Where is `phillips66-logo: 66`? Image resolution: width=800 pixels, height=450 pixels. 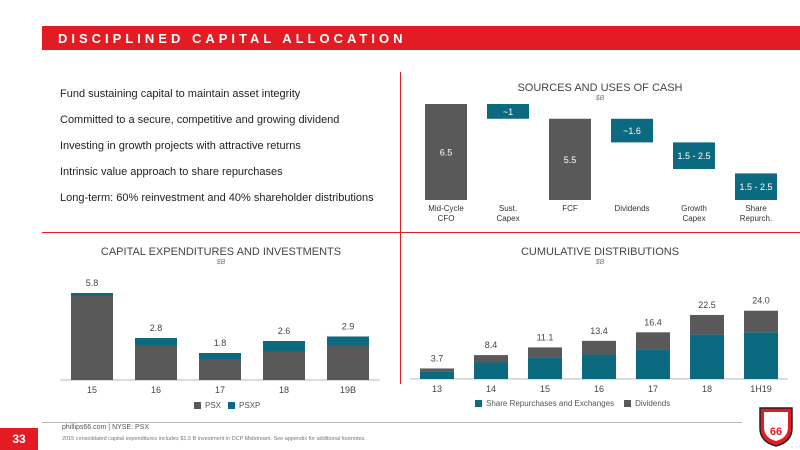
phillips66-logo: 66 is located at coordinates (776, 427).